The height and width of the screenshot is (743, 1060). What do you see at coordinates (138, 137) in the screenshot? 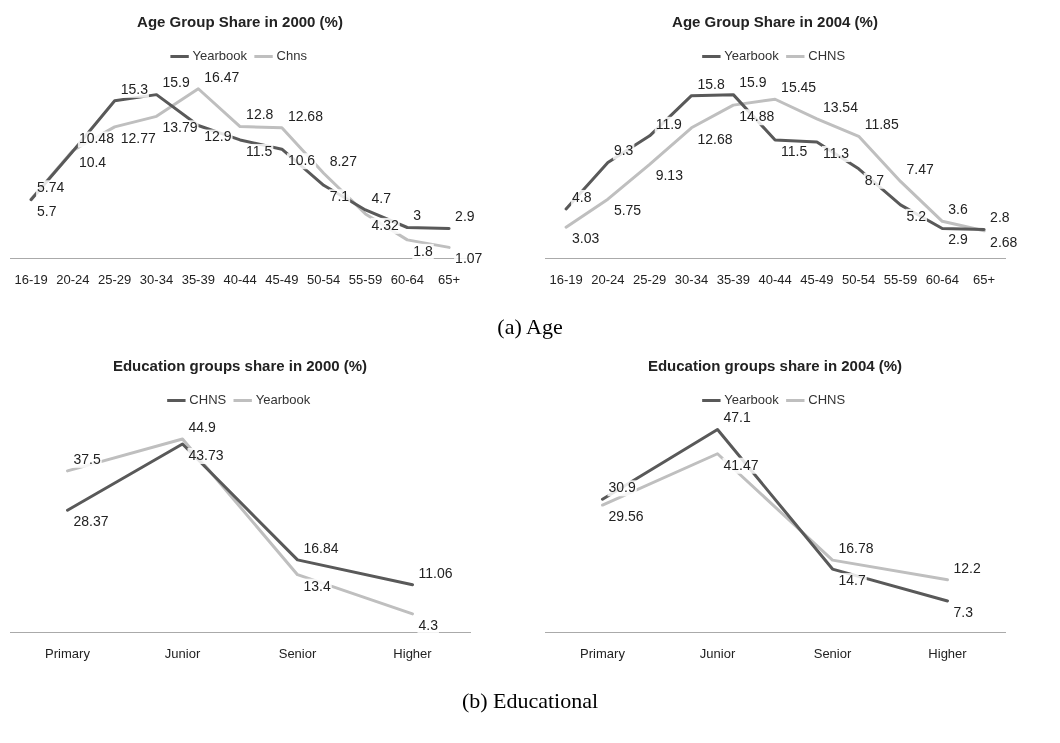
I see `data-label: 12.77` at bounding box center [138, 137].